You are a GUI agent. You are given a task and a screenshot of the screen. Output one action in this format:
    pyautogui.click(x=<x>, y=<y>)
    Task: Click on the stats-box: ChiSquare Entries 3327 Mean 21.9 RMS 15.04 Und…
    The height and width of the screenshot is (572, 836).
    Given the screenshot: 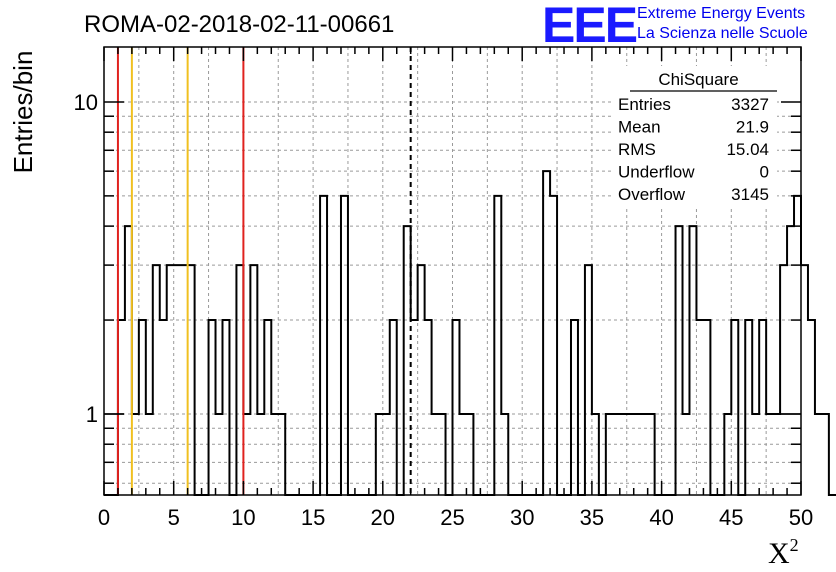 What is the action you would take?
    pyautogui.click(x=694, y=137)
    